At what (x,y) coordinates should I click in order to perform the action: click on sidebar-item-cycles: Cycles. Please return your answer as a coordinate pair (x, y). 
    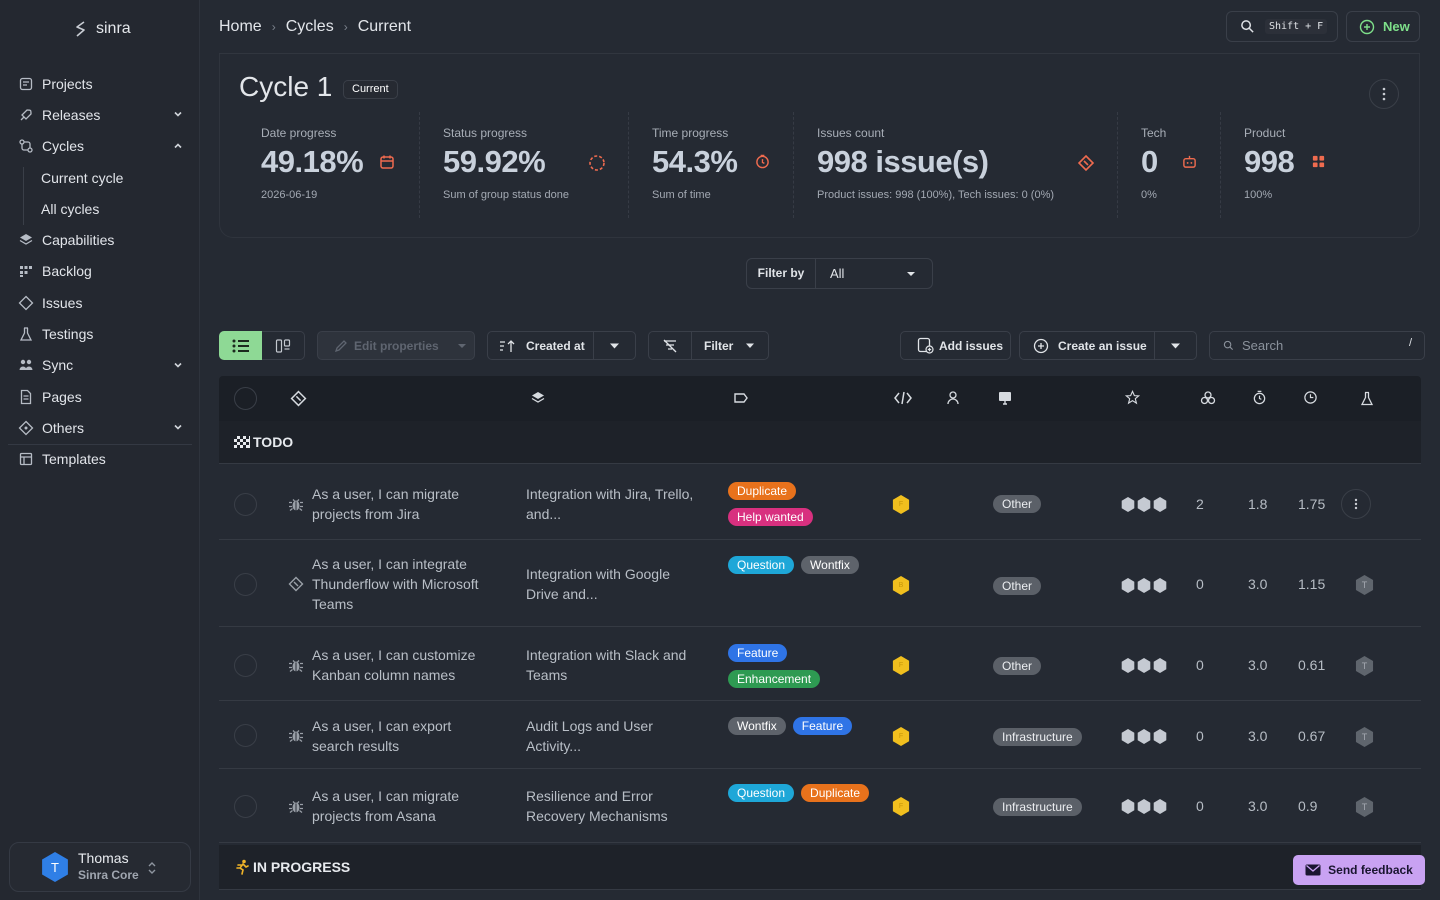
    Looking at the image, I should click on (100, 146).